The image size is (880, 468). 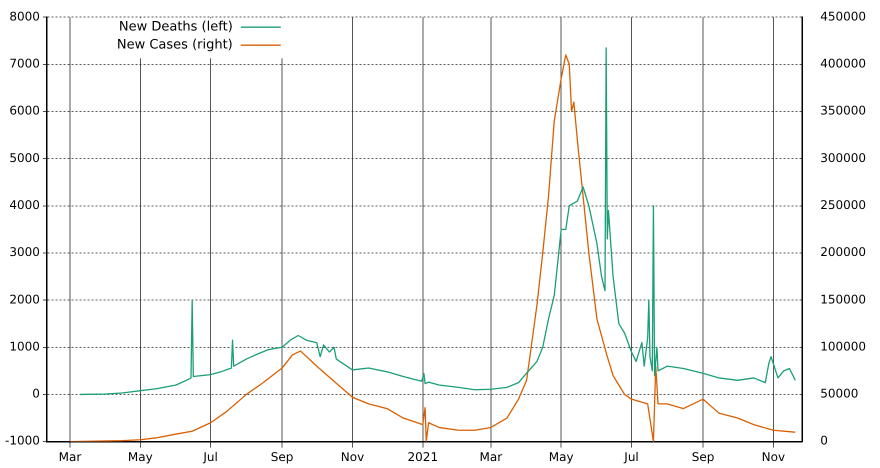 I want to click on y2-tick-label: 0, so click(x=824, y=441).